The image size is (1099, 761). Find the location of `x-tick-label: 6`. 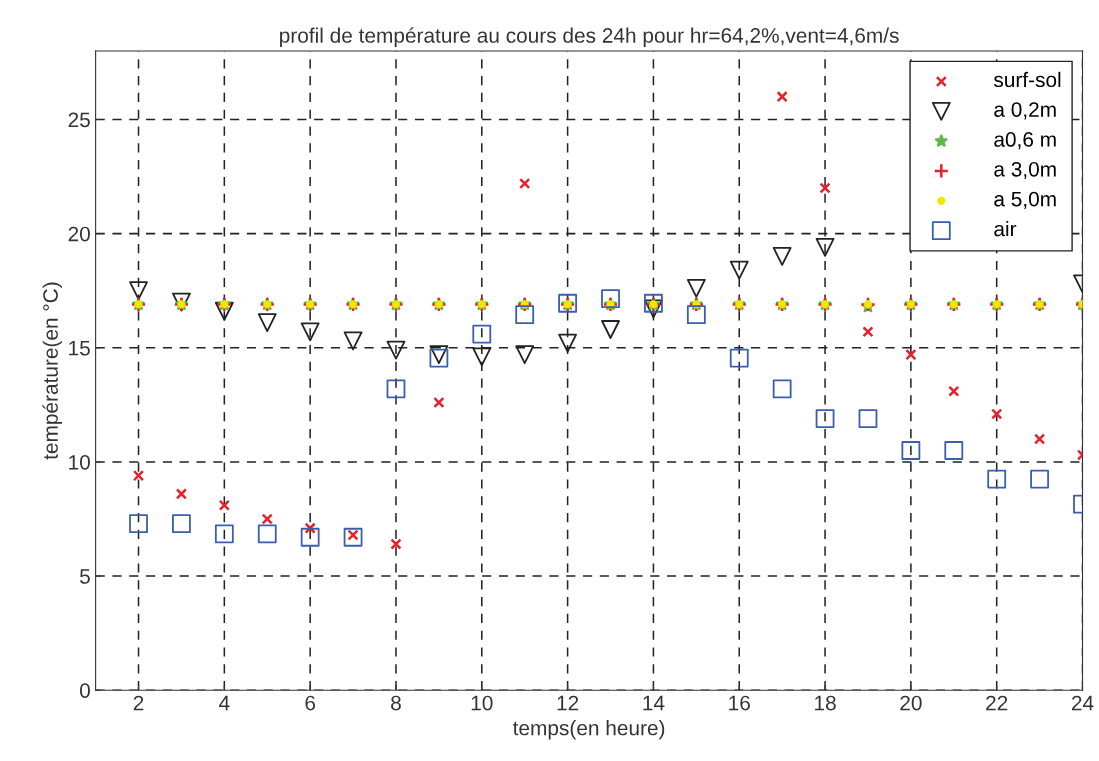

x-tick-label: 6 is located at coordinates (310, 703).